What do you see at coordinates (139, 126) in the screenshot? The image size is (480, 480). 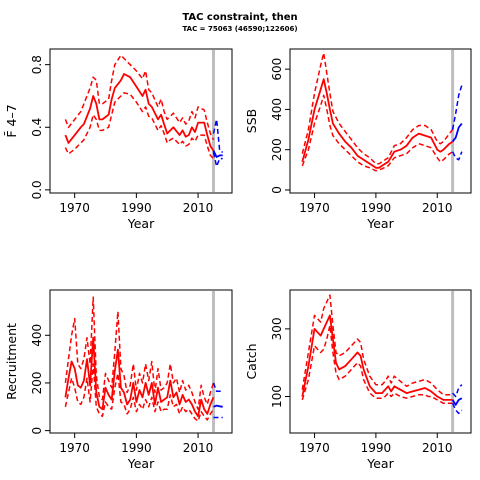 I see `fbar-historic-lower-line` at bounding box center [139, 126].